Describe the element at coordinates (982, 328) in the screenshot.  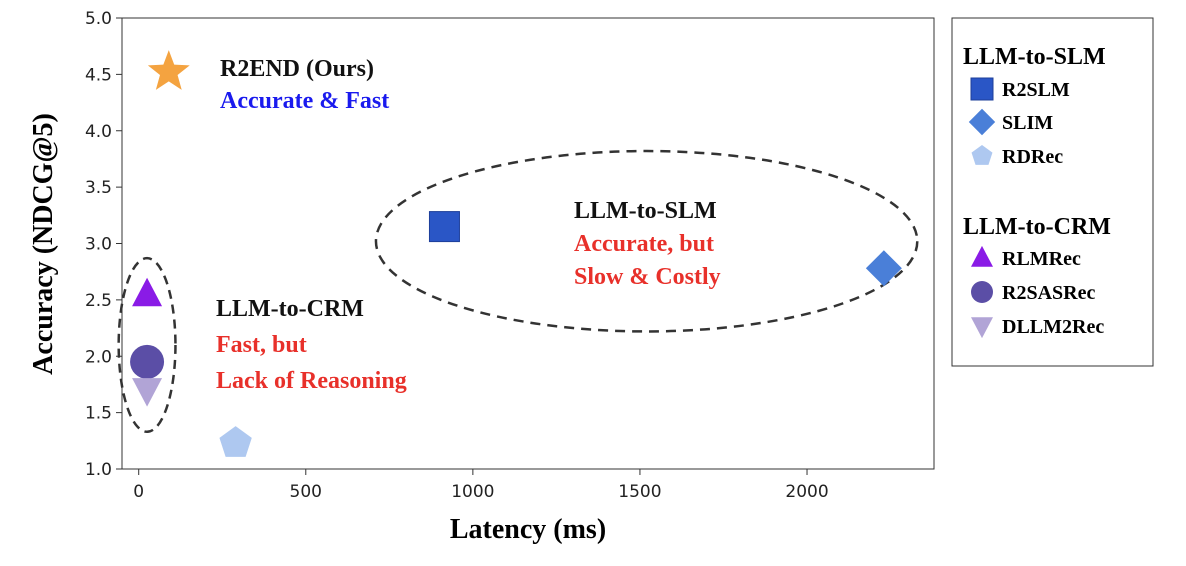
I see `legend-marker-dllm2rec` at that location.